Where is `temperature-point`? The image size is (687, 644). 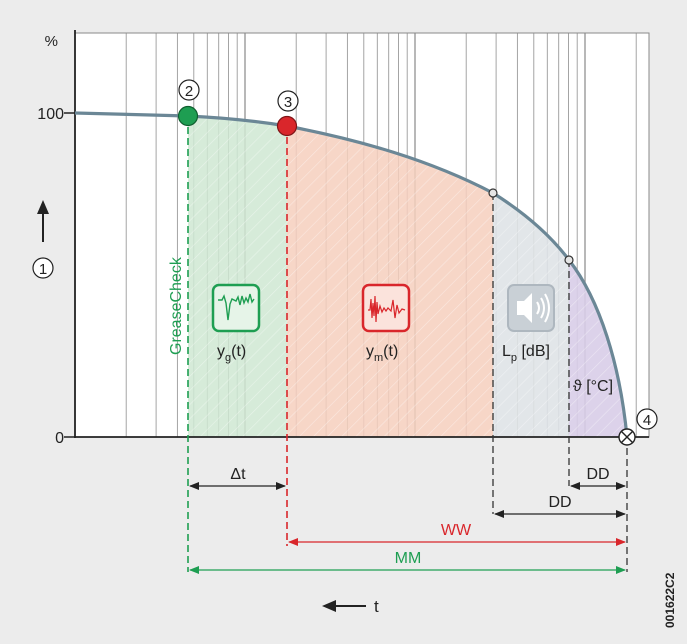
temperature-point is located at coordinates (569, 260).